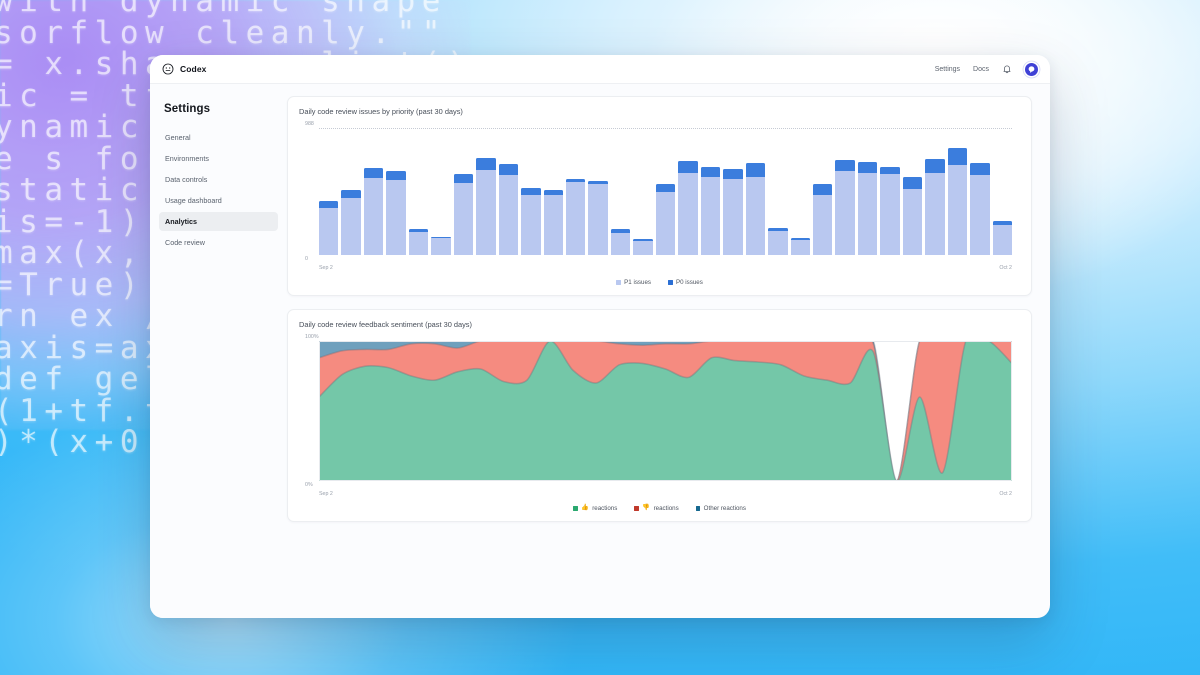  What do you see at coordinates (306, 259) in the screenshot?
I see `y-axis-min-label: 0` at bounding box center [306, 259].